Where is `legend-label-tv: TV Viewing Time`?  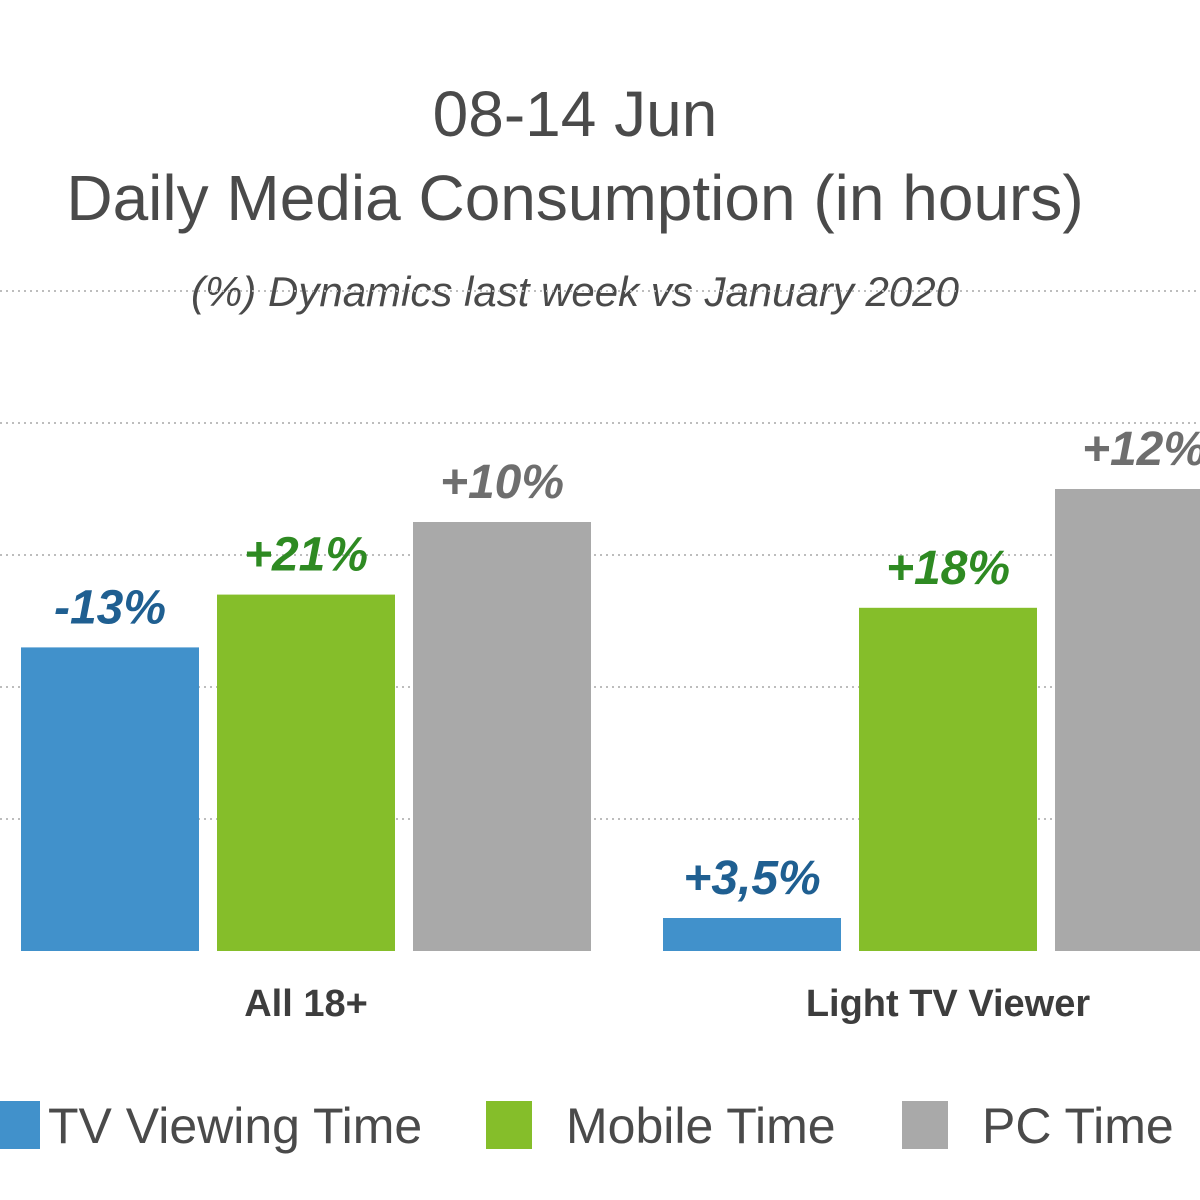 legend-label-tv: TV Viewing Time is located at coordinates (235, 1126).